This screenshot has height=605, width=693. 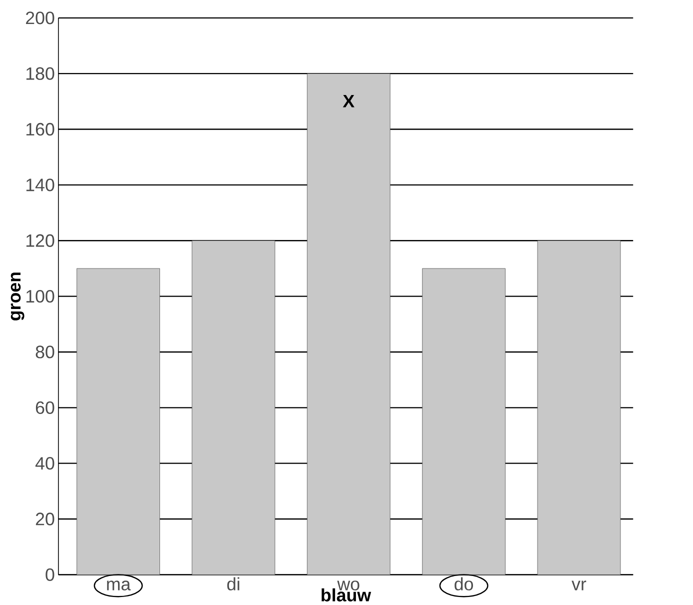 I want to click on y-axis-title: groen, so click(x=17, y=296).